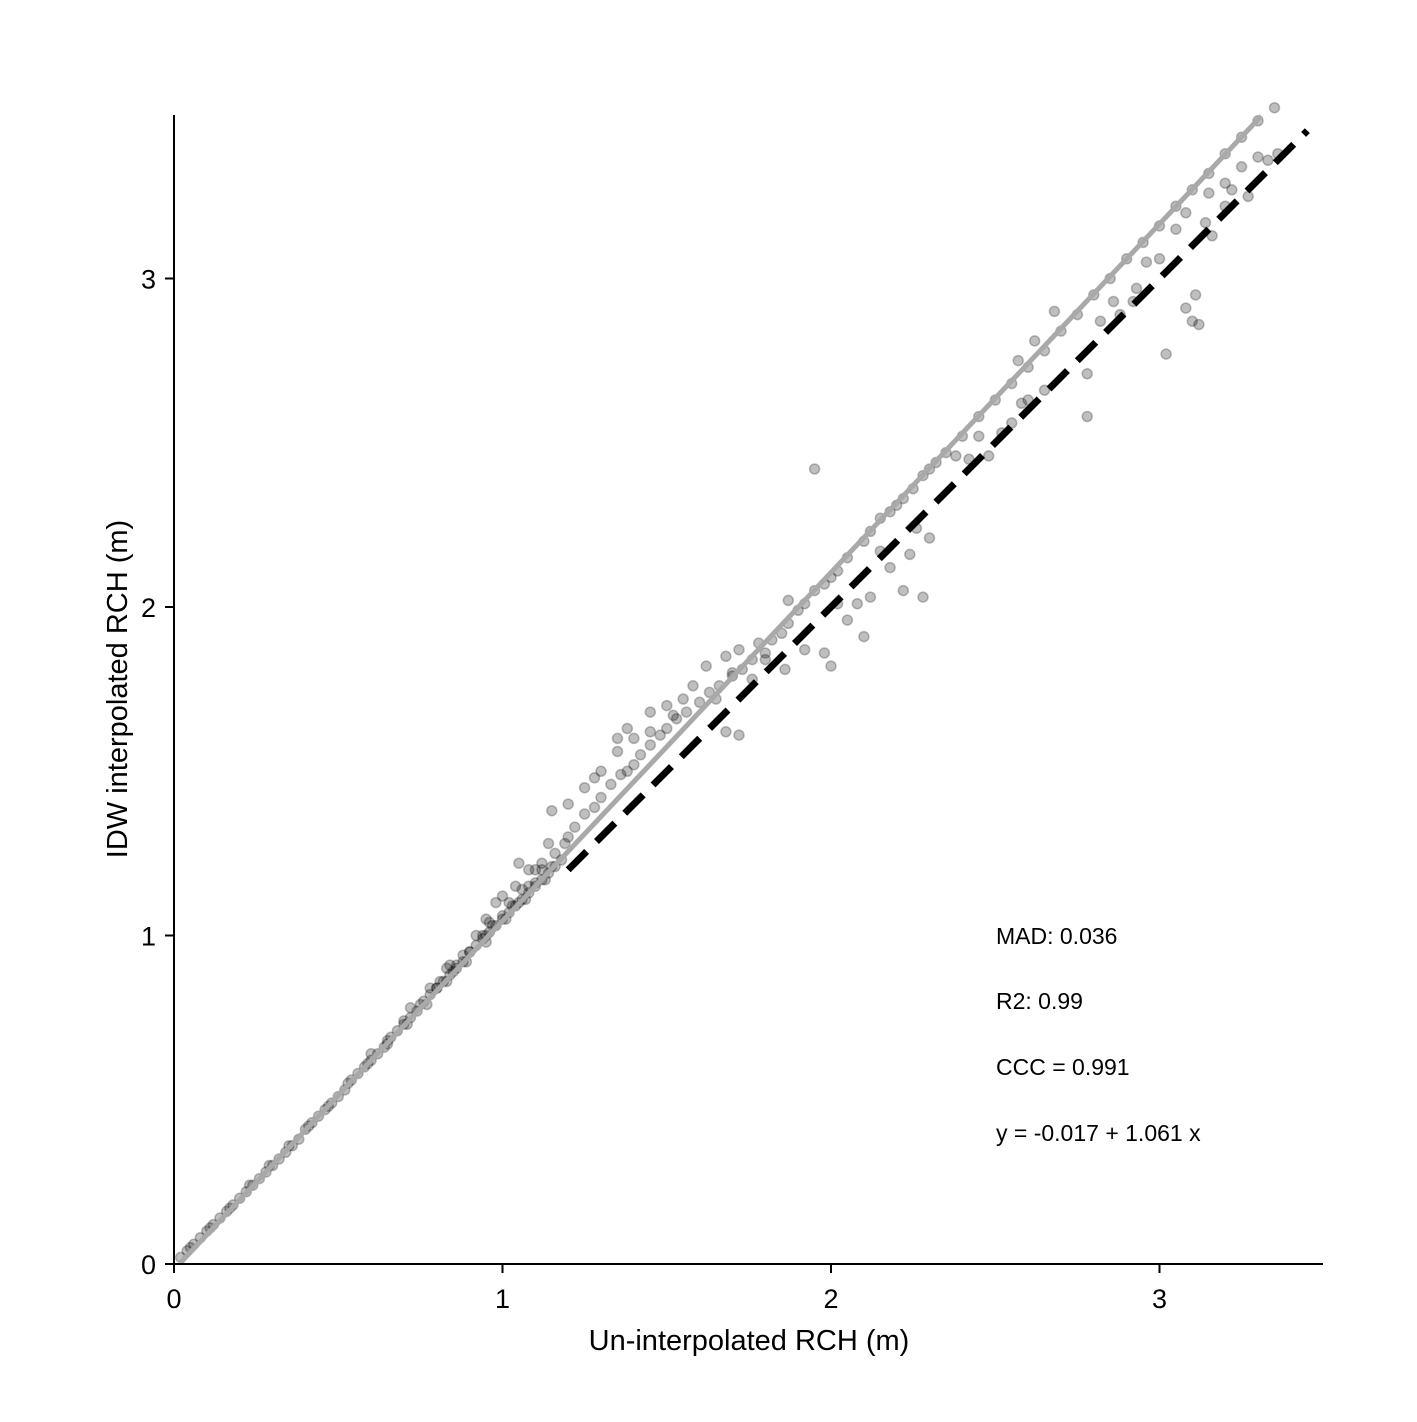  Describe the element at coordinates (502, 1299) in the screenshot. I see `x-tick-label: 1` at that location.